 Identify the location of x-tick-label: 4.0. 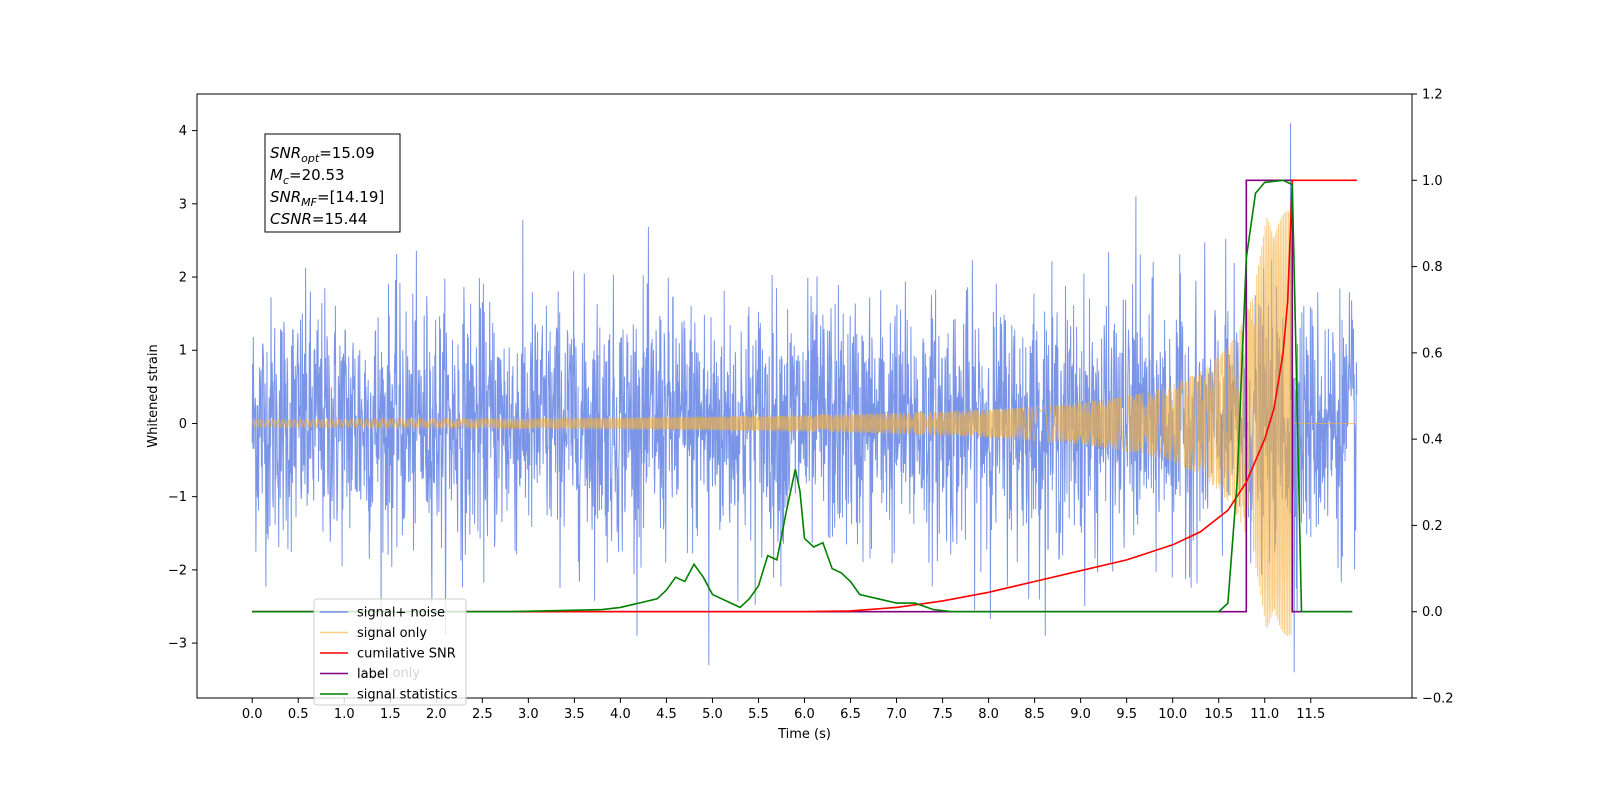
(620, 714).